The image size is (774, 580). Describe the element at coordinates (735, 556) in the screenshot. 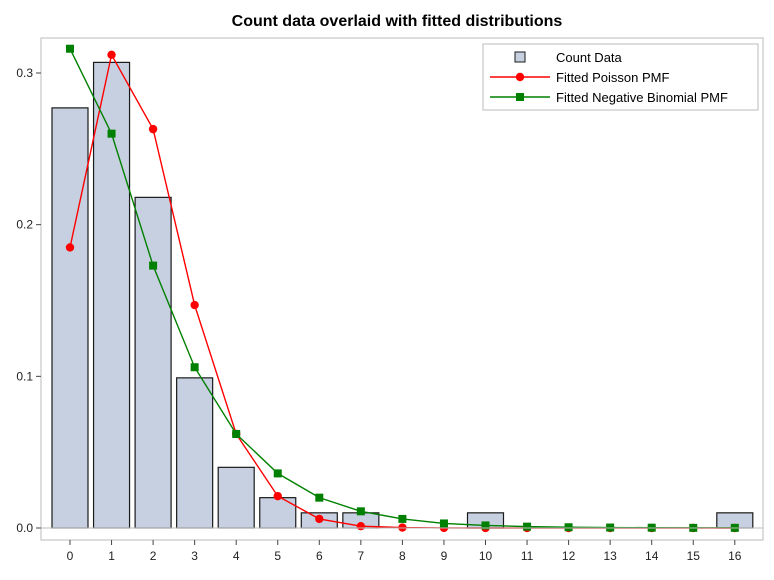

I see `x-tick-label: 16` at that location.